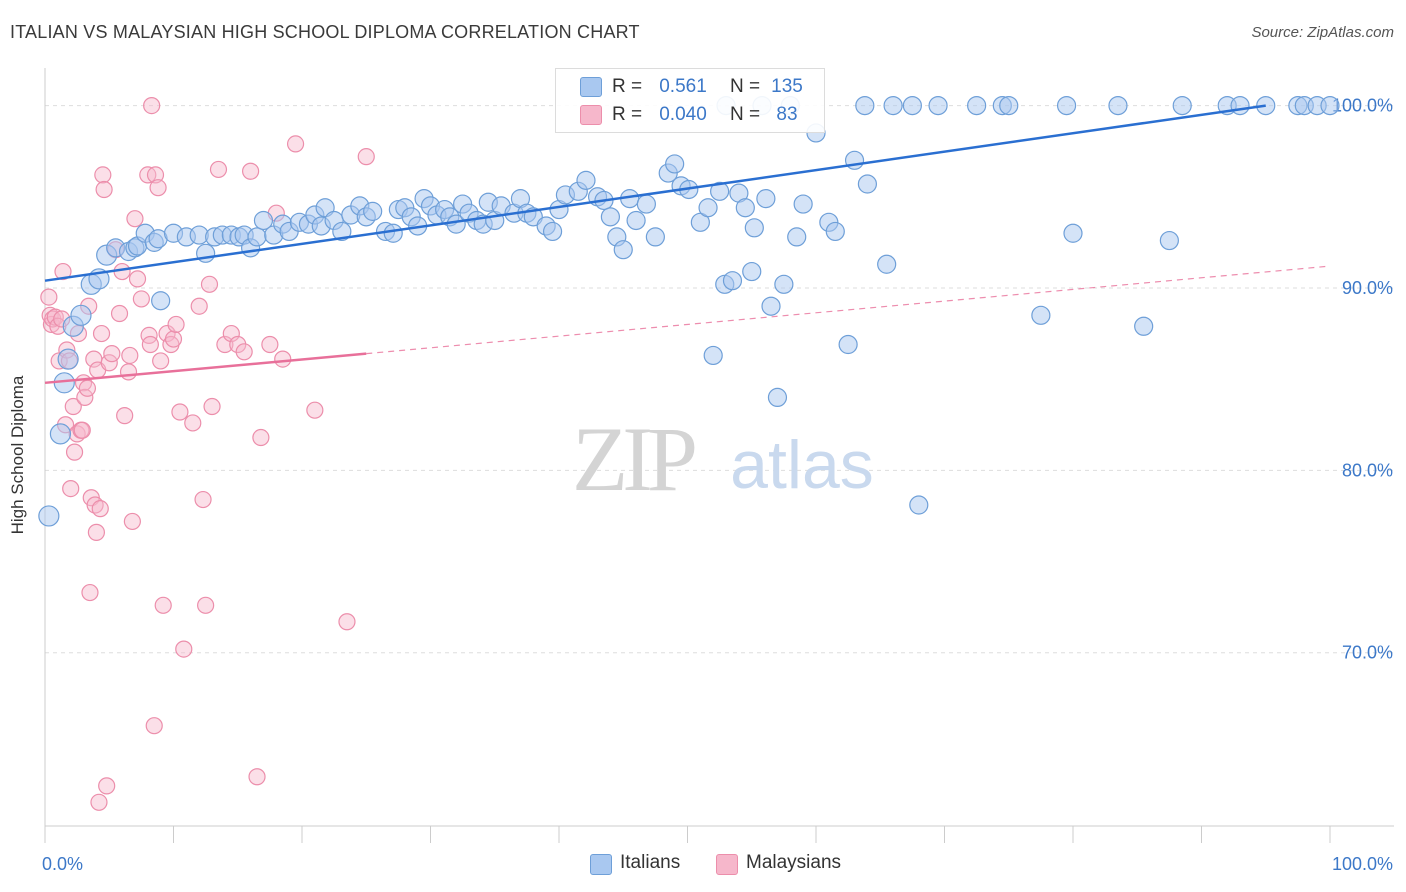  What do you see at coordinates (601, 864) in the screenshot?
I see `italians-legend-swatch` at bounding box center [601, 864].